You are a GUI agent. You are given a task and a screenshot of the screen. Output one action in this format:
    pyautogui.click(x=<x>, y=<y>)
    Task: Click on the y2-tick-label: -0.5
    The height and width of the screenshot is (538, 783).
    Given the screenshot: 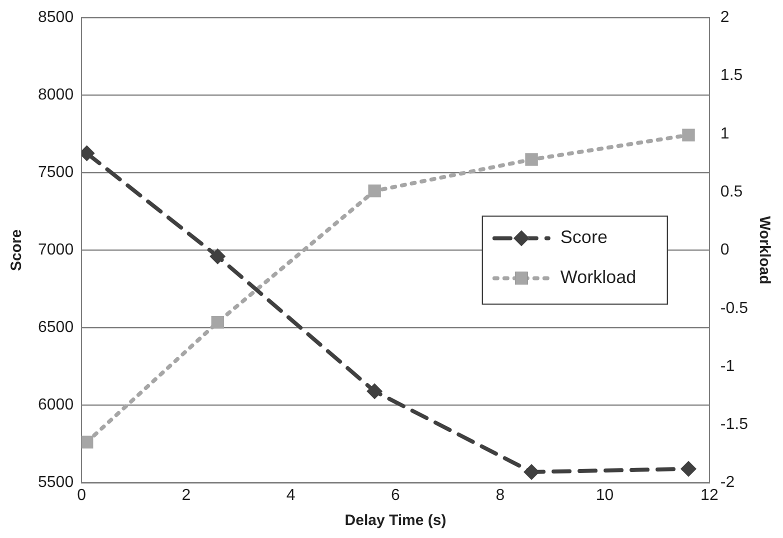 What is the action you would take?
    pyautogui.click(x=734, y=308)
    